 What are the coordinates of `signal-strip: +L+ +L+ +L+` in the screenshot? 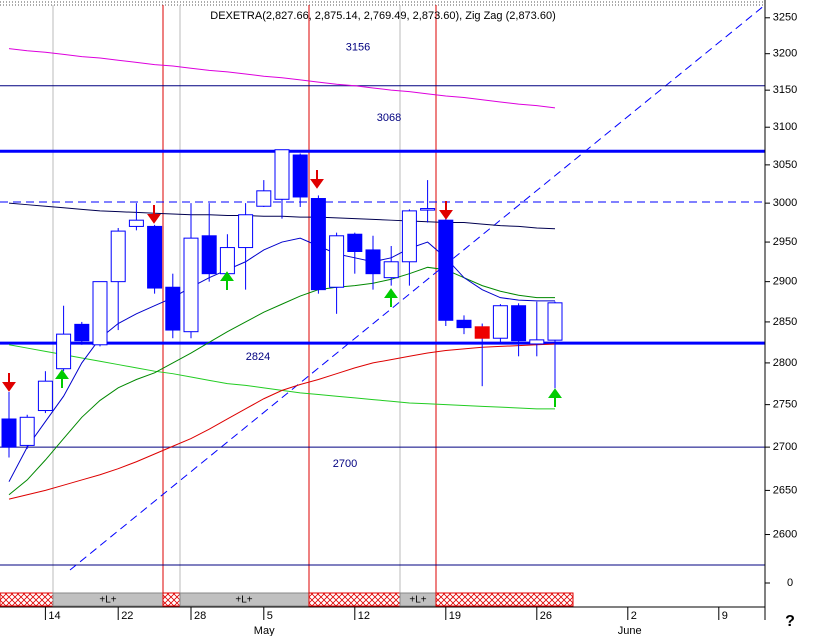 It's located at (287, 599).